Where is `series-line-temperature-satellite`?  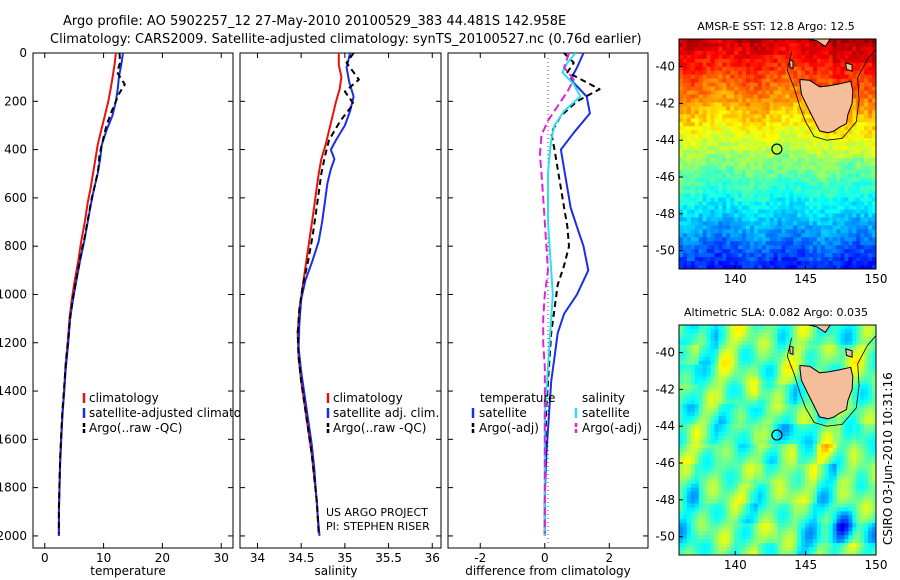 series-line-temperature-satellite is located at coordinates (567, 294).